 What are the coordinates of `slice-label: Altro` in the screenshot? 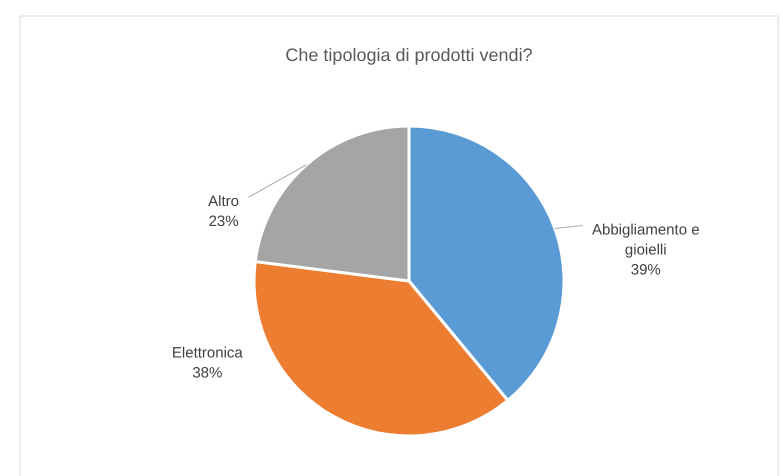 It's located at (224, 201).